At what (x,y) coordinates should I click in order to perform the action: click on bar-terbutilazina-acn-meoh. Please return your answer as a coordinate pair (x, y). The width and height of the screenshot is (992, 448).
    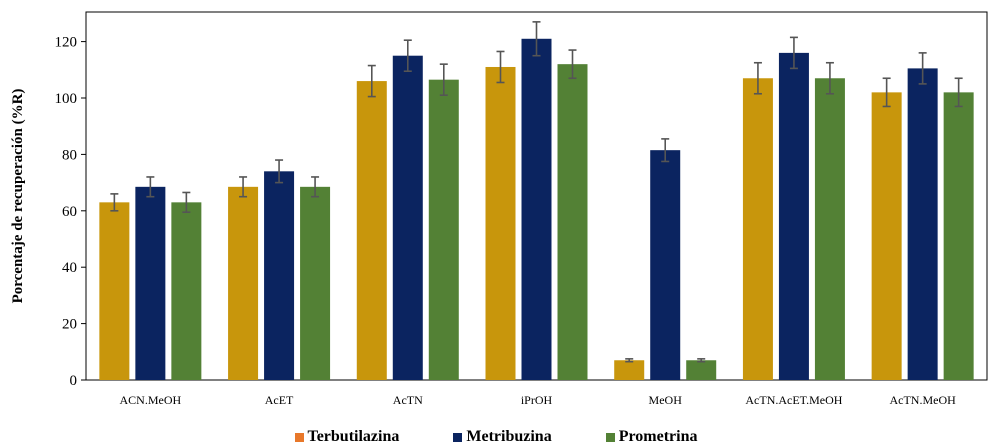
    Looking at the image, I should click on (114, 291).